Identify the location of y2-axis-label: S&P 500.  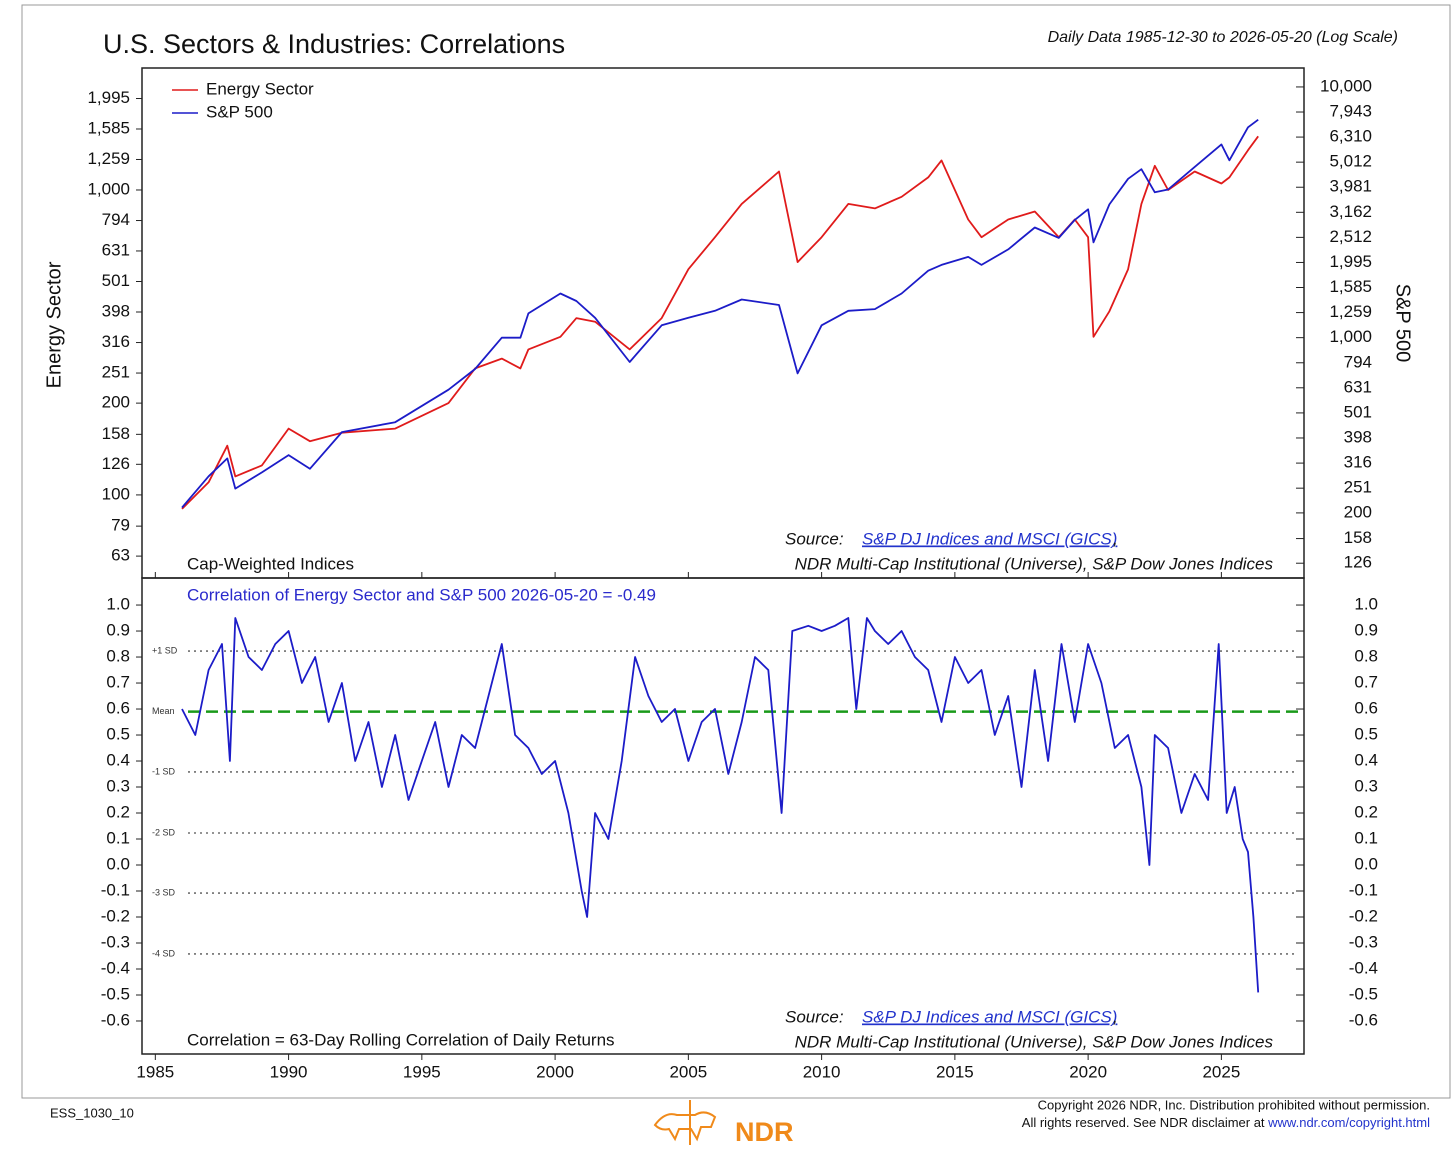
(1403, 323).